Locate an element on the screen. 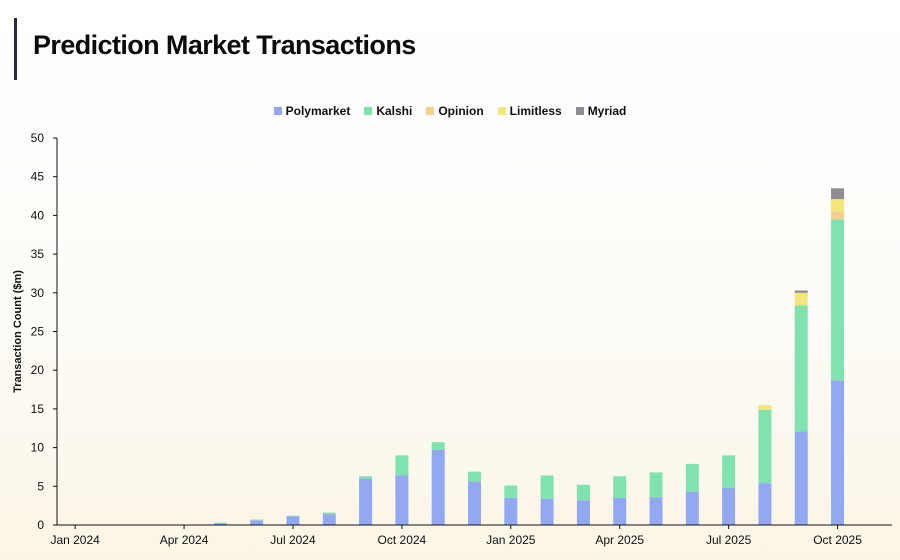 This screenshot has width=900, height=560. y-tick-label: 10 is located at coordinates (38, 448).